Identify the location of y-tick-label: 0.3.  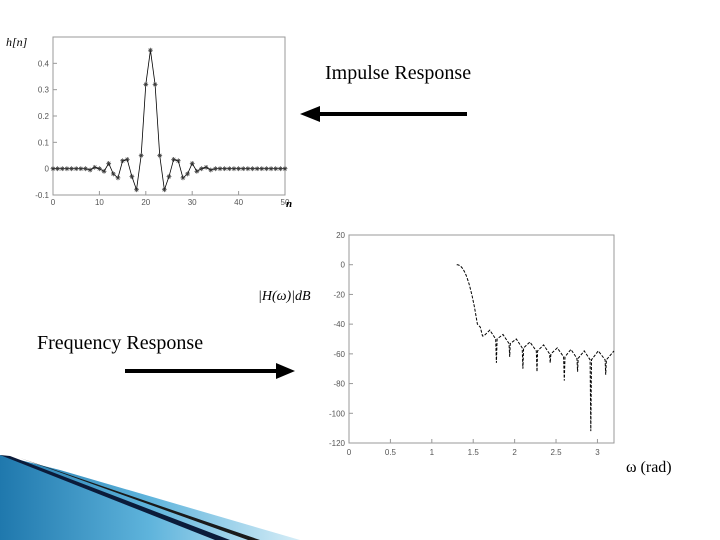
(44, 90).